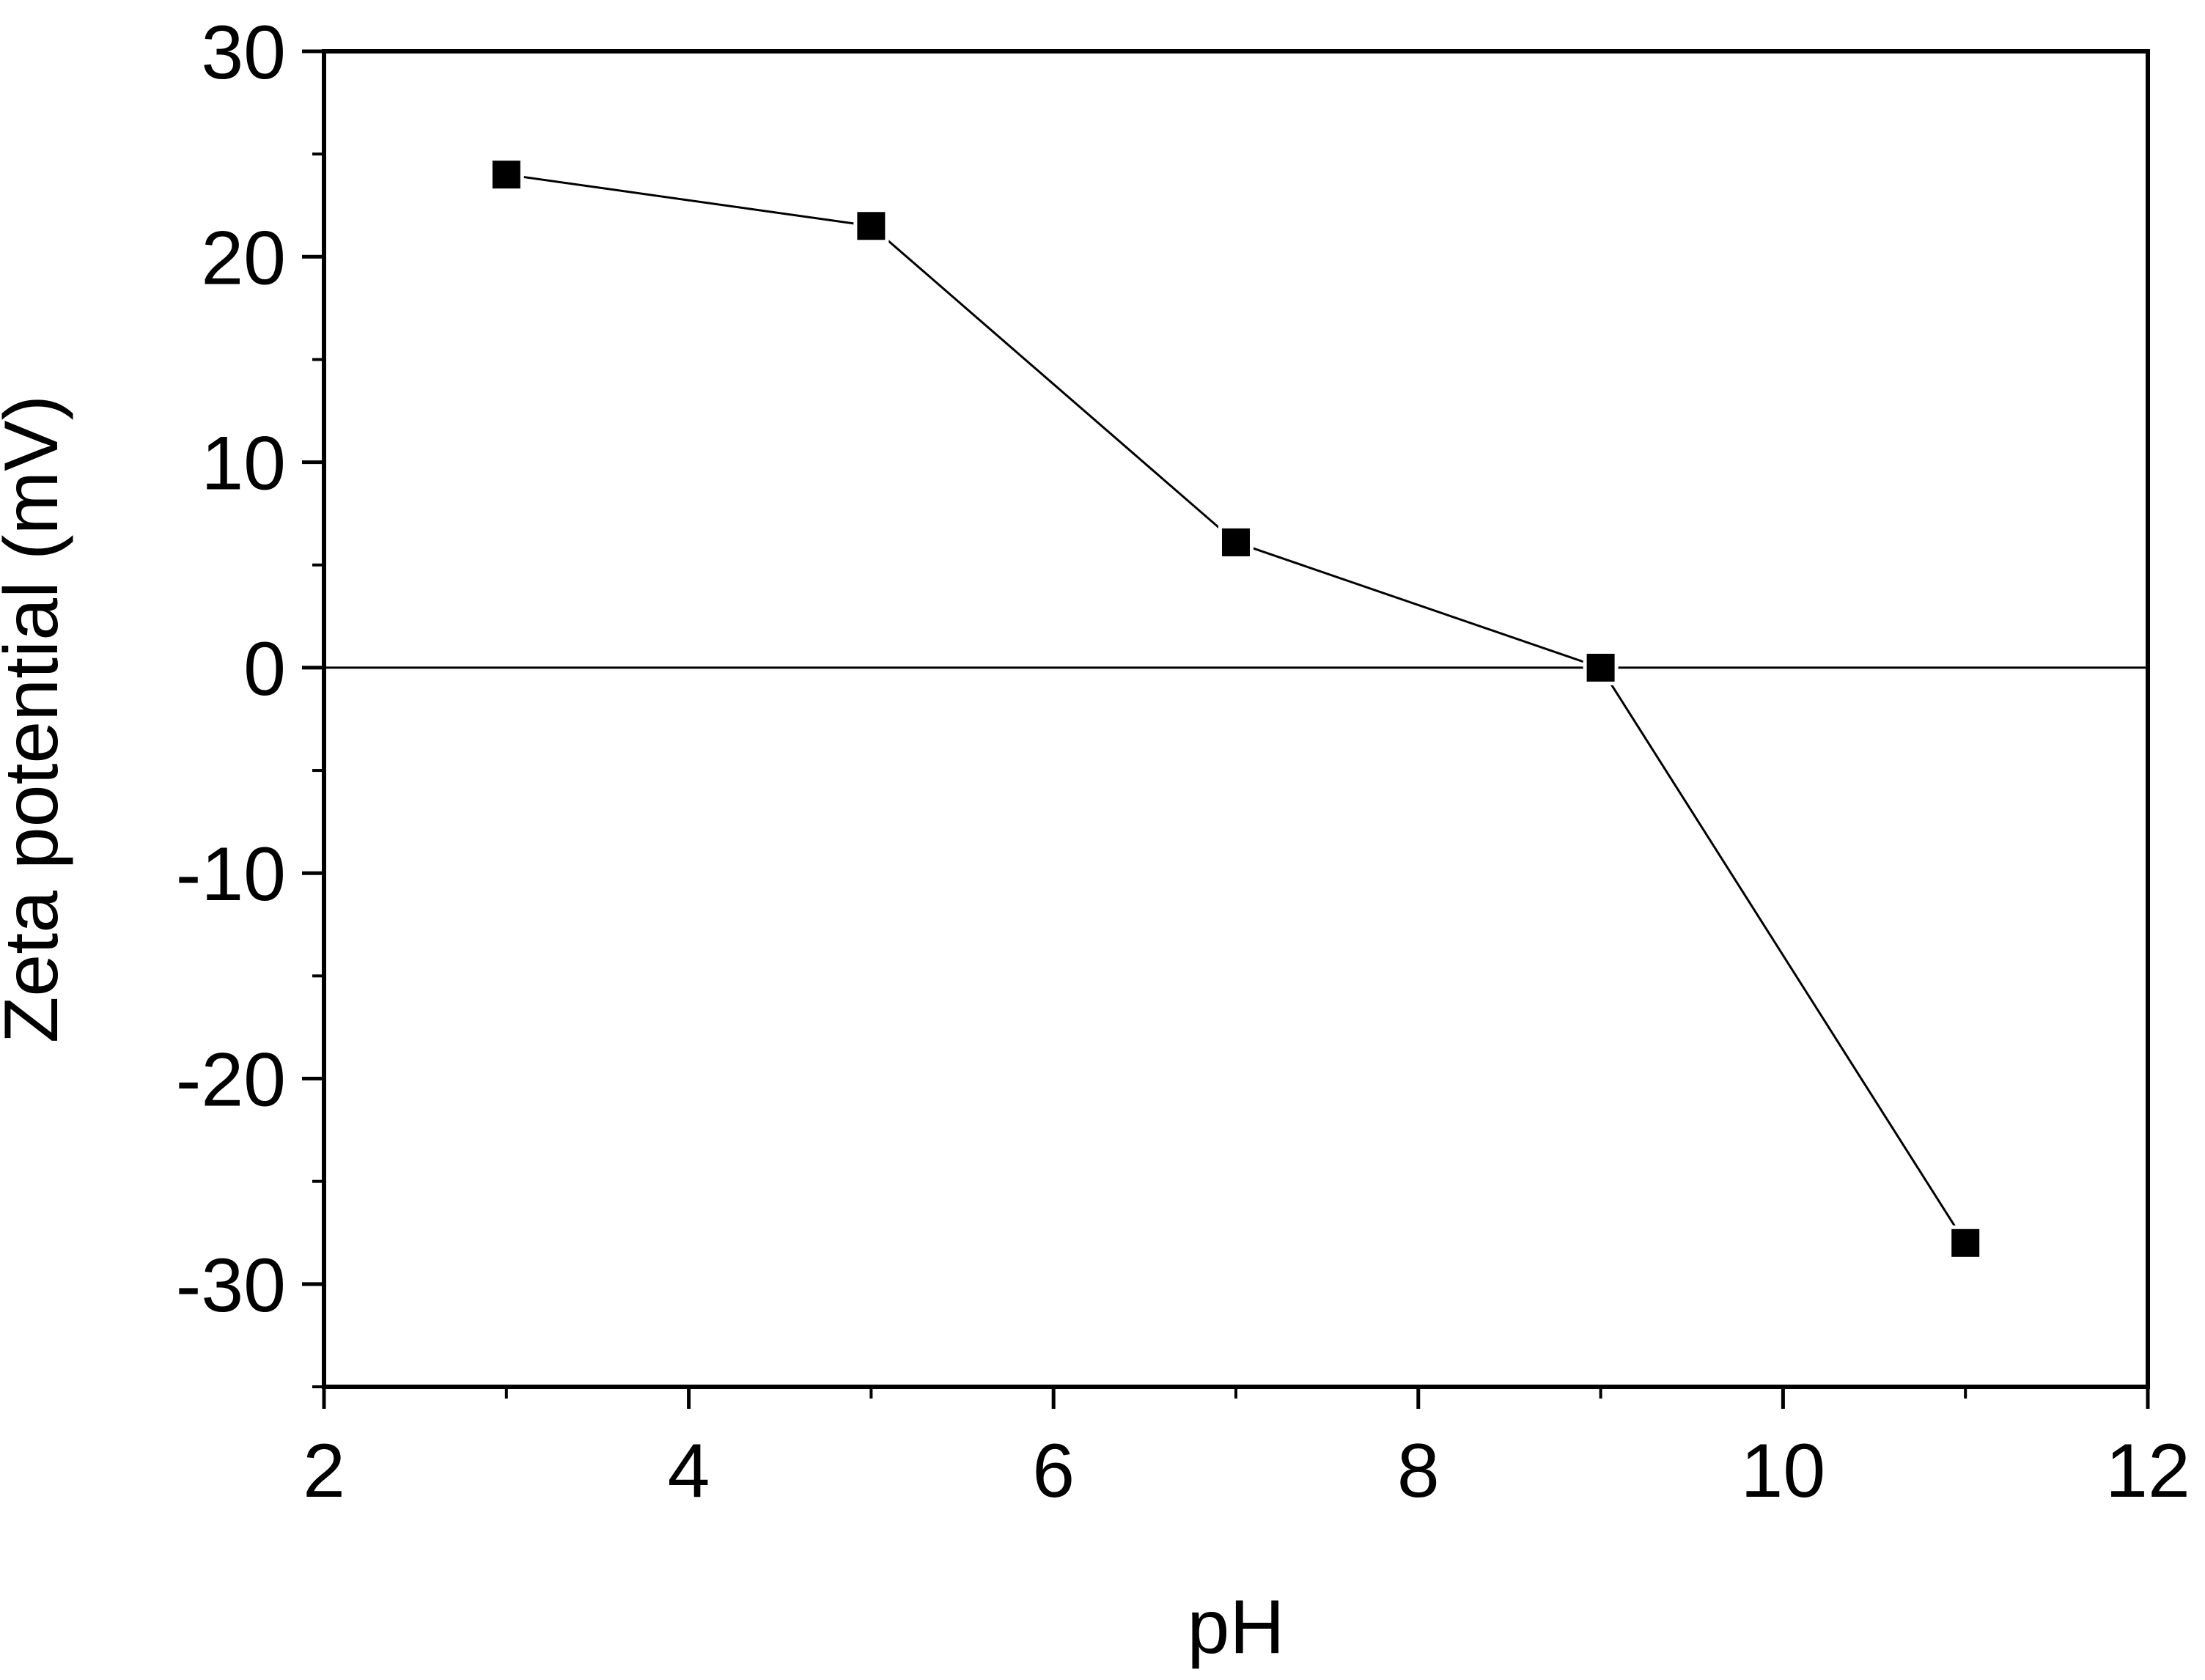 The width and height of the screenshot is (2205, 1680). I want to click on x-tick-label: 6, so click(1053, 1471).